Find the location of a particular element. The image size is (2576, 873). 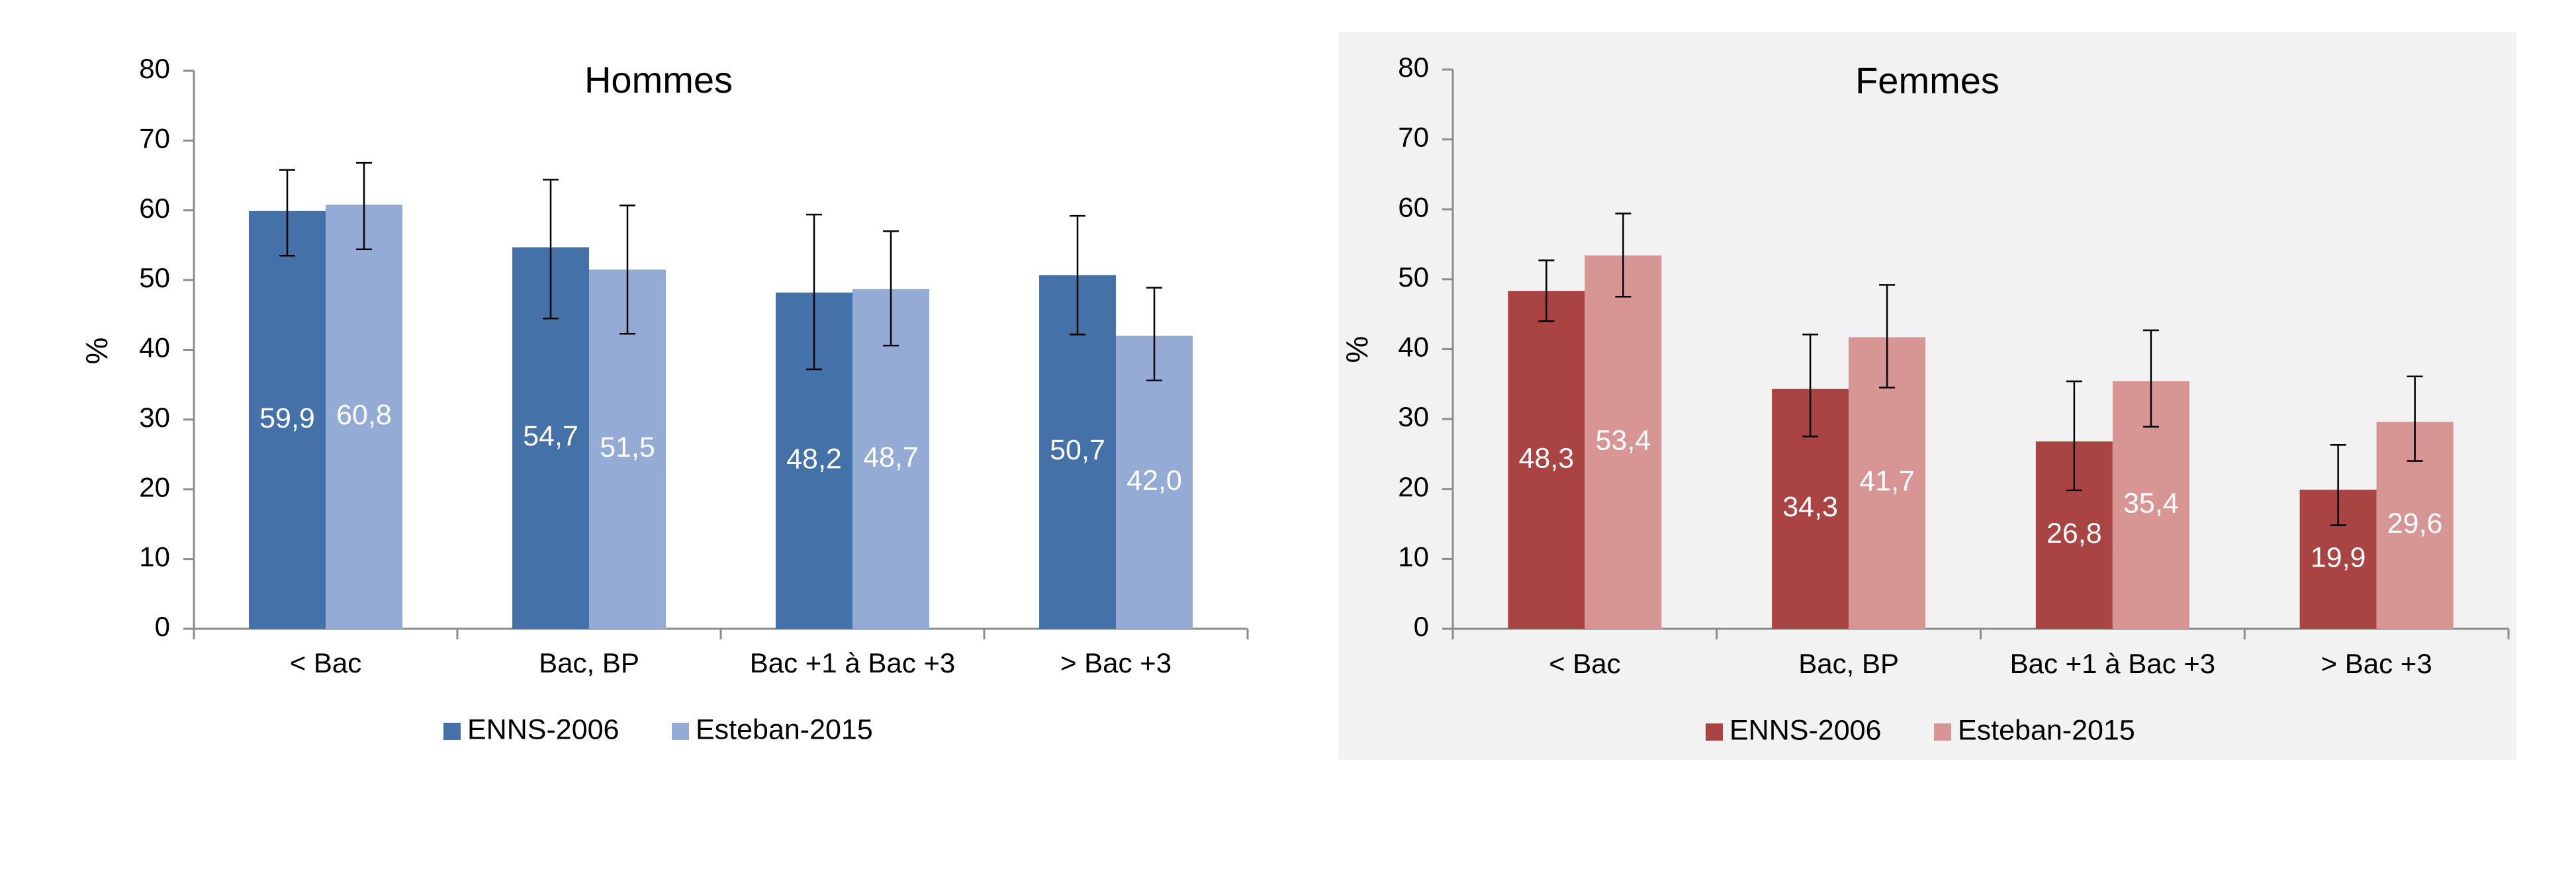

data-label: 60,8 is located at coordinates (364, 415).